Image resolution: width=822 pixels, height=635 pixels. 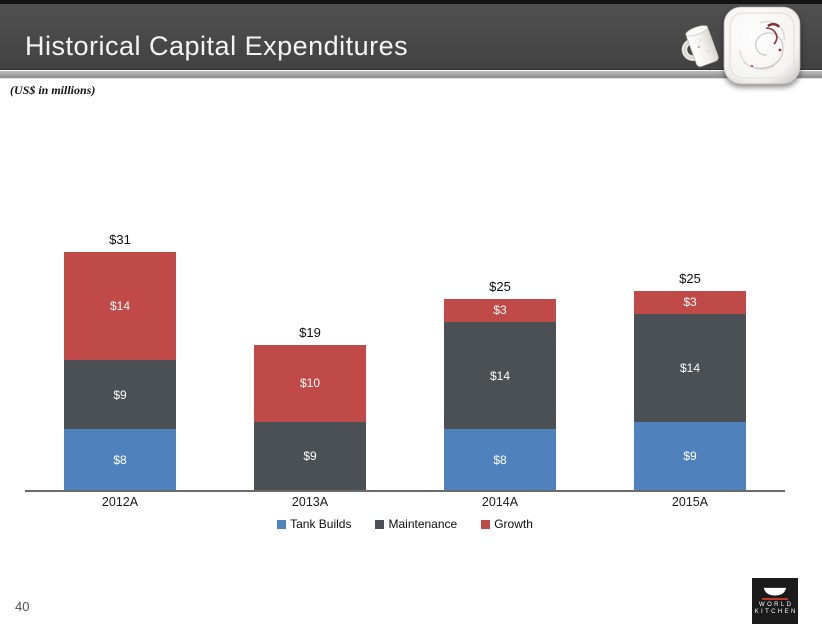 What do you see at coordinates (217, 46) in the screenshot?
I see `page-title: Historical Capital Expenditures` at bounding box center [217, 46].